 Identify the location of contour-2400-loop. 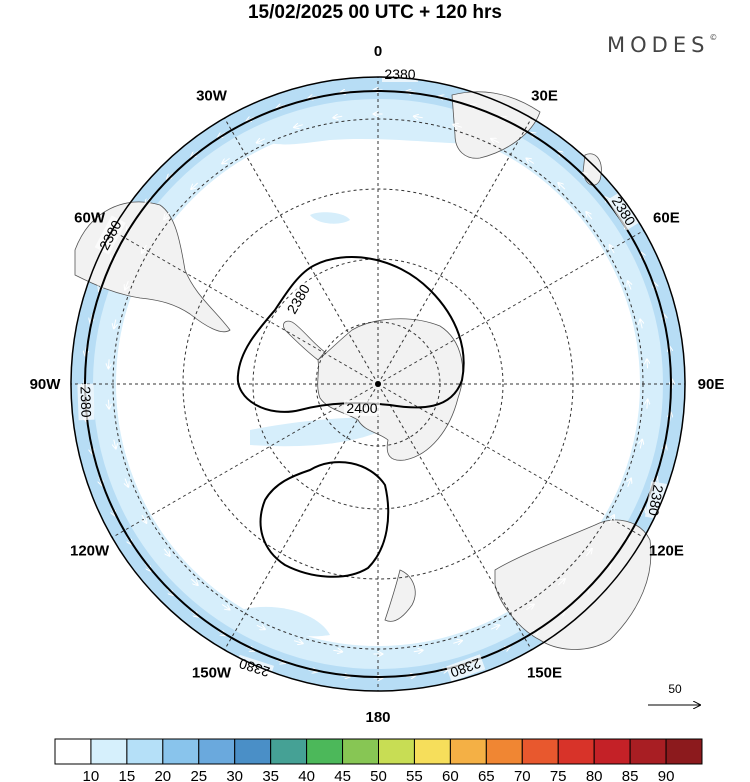
(324, 519).